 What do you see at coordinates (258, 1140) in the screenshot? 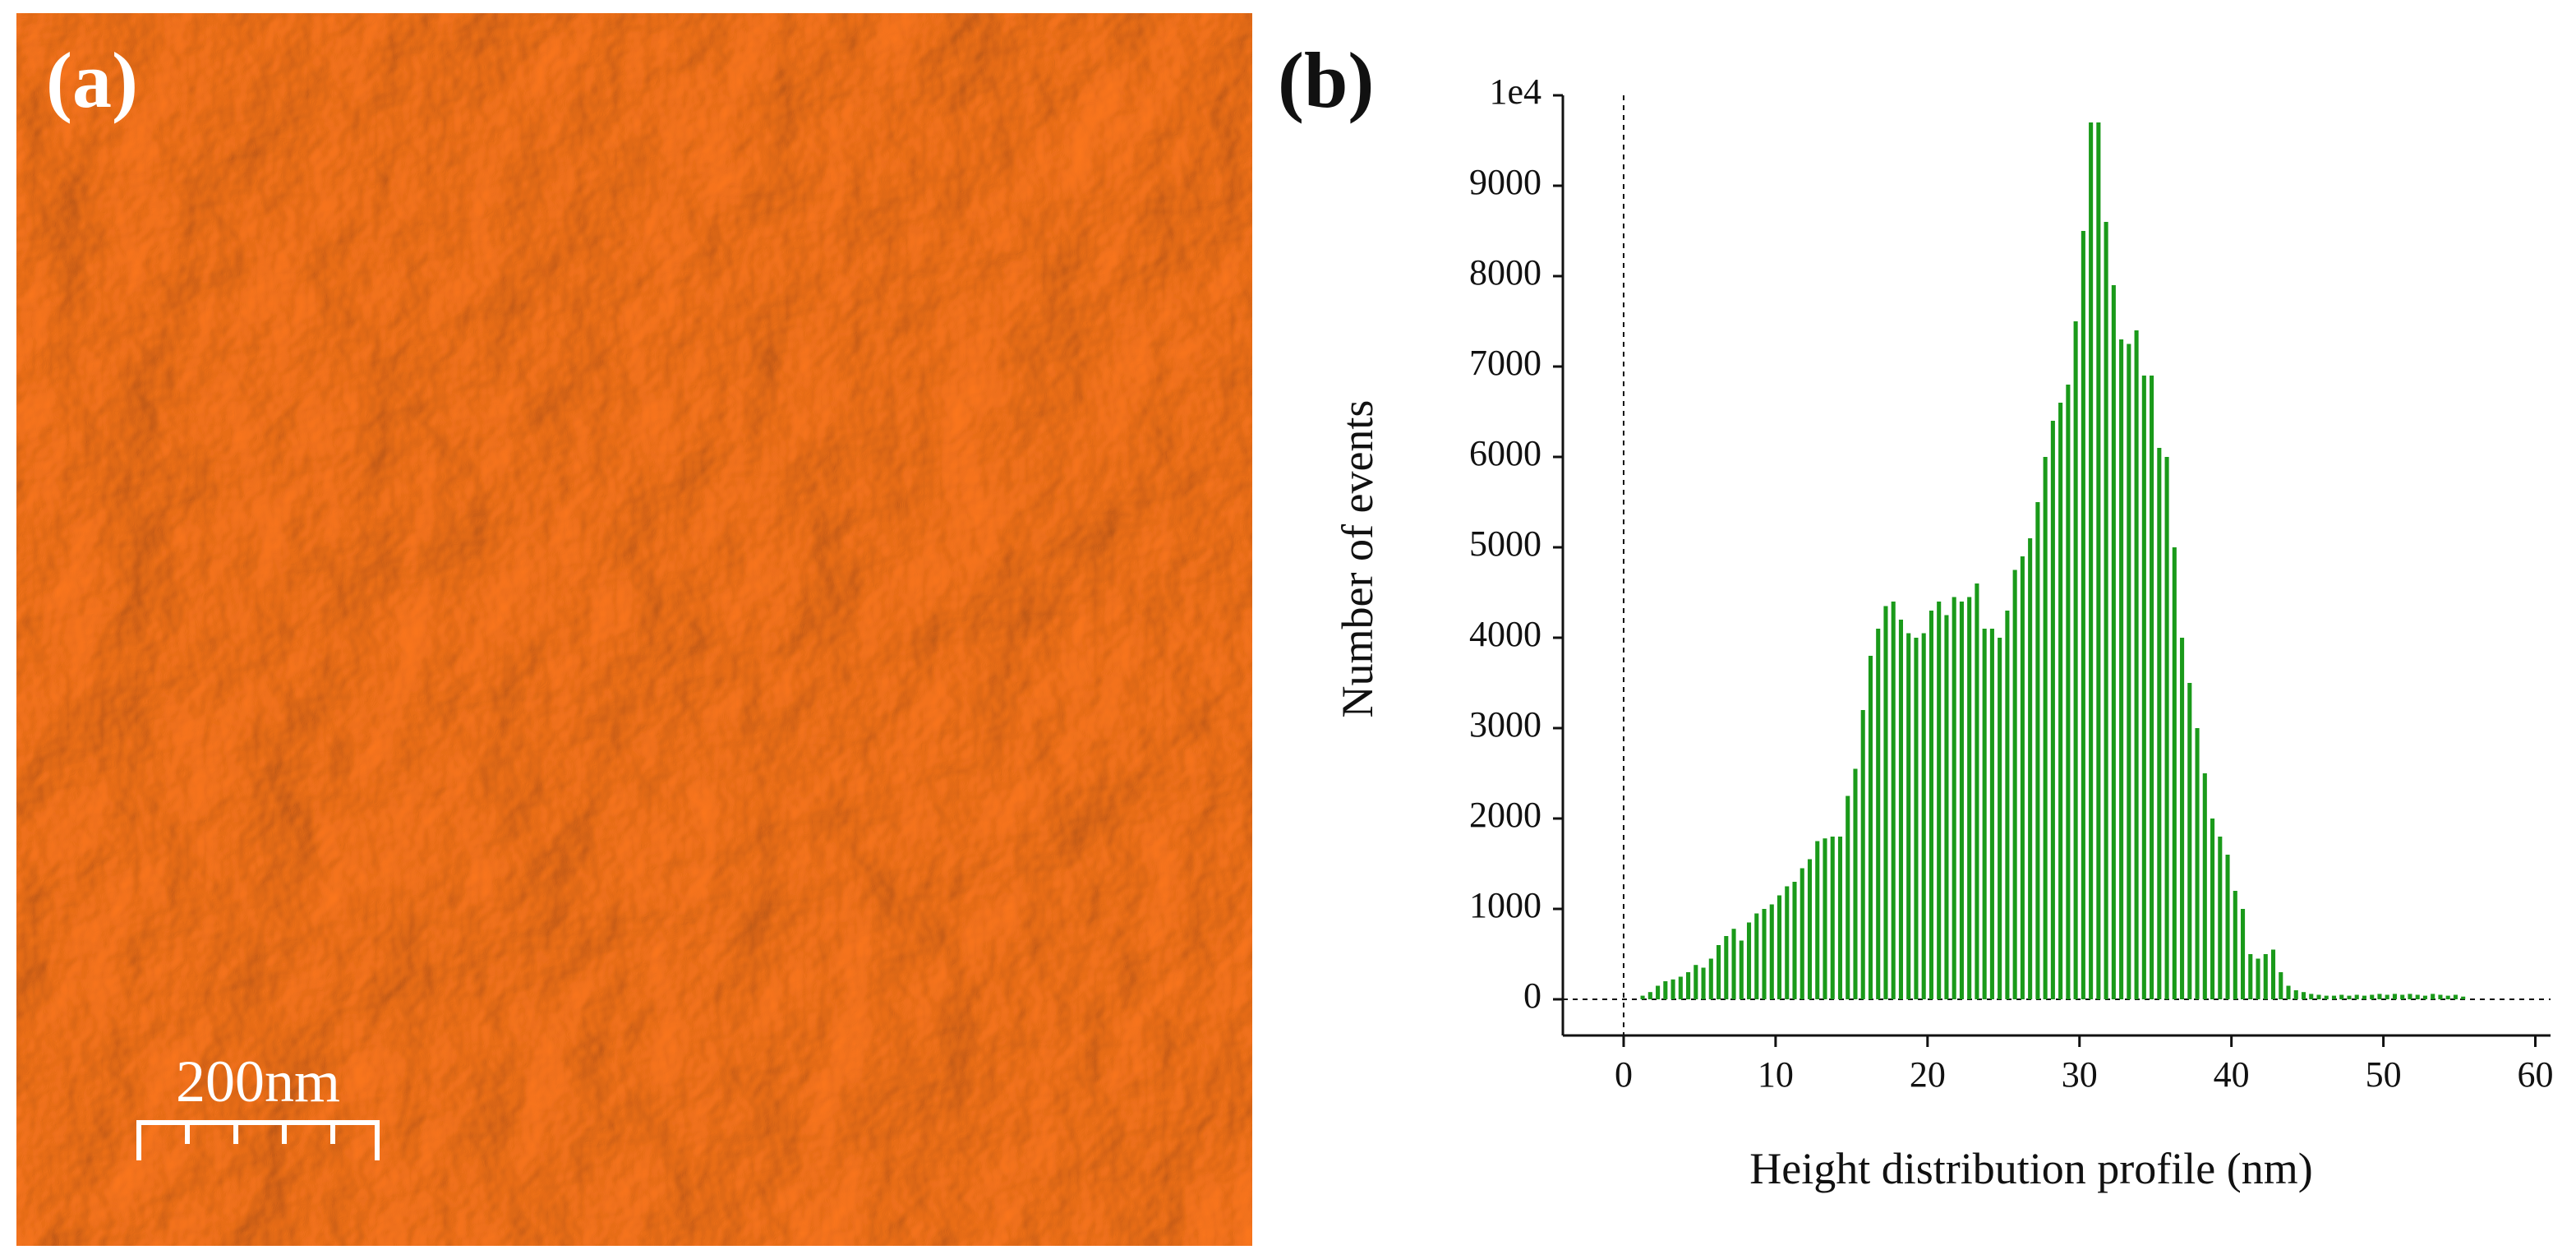
I see `scale-bar` at bounding box center [258, 1140].